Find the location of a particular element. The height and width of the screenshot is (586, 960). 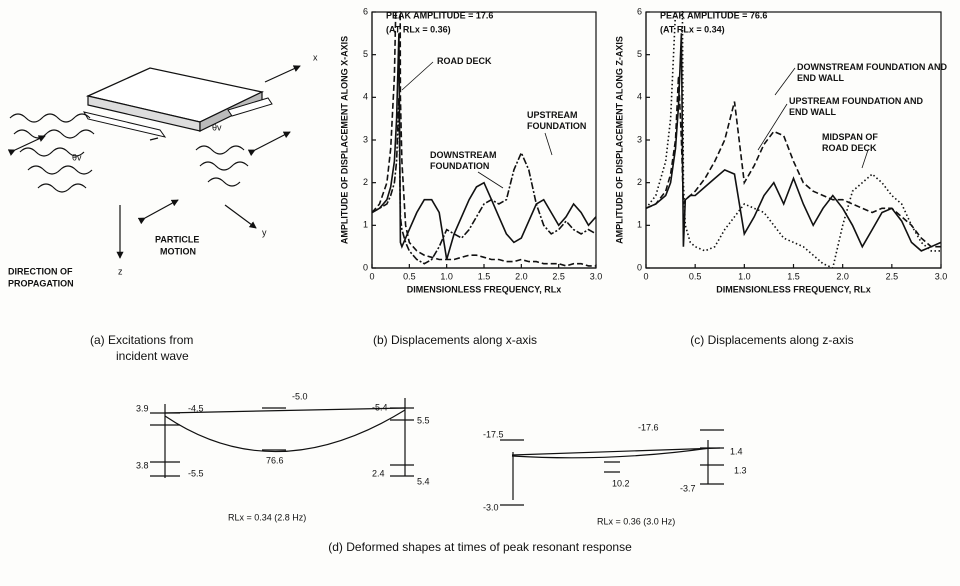

leg is located at coordinates (154, 139).